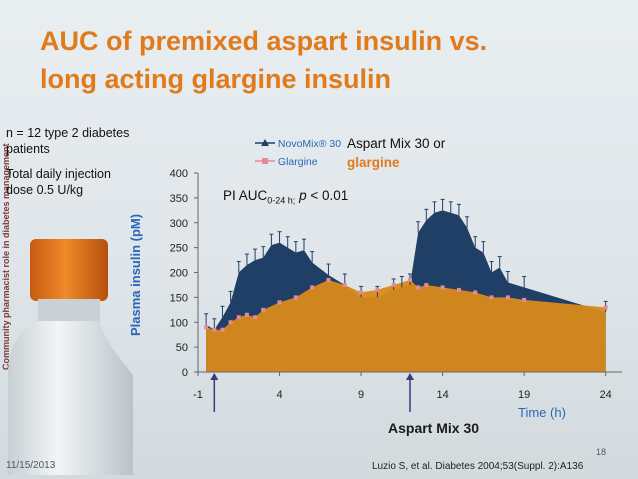 The height and width of the screenshot is (479, 638). Describe the element at coordinates (179, 224) in the screenshot. I see `y-tick-label: 300` at that location.